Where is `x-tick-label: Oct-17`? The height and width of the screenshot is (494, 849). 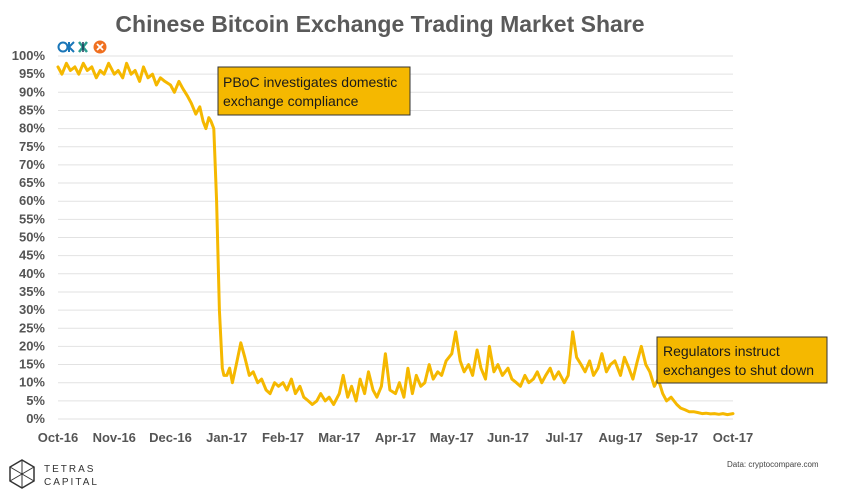 x-tick-label: Oct-17 is located at coordinates (733, 437).